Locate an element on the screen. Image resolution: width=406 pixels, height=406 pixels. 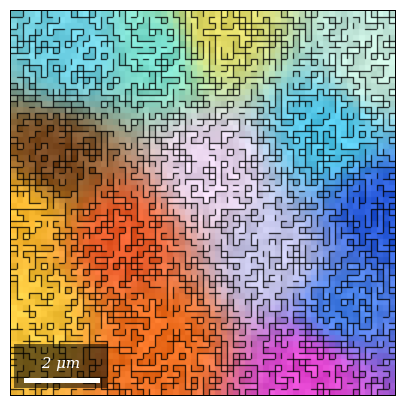
scale-bar is located at coordinates (62, 380).